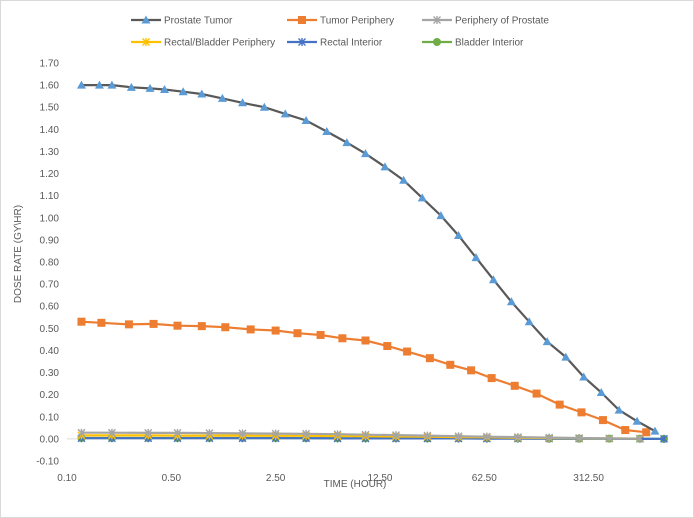 This screenshot has height=518, width=694. I want to click on legend-label: Prostate Tumor, so click(198, 21).